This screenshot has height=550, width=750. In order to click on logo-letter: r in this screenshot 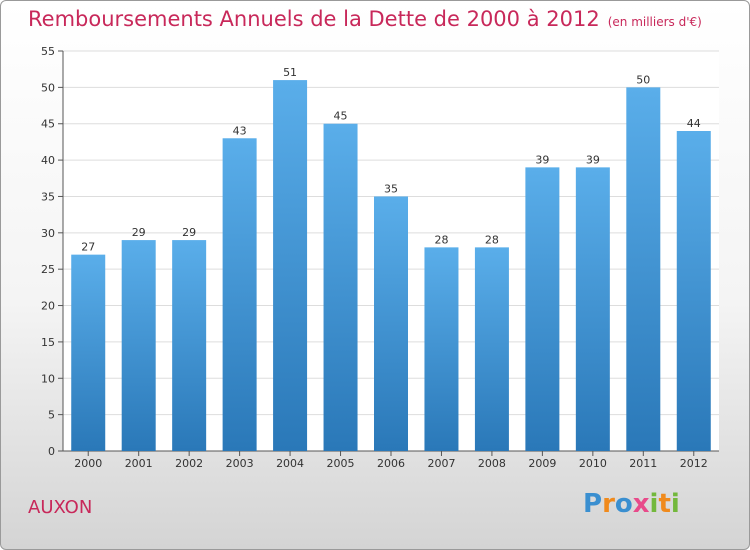, I will do `click(608, 504)`.